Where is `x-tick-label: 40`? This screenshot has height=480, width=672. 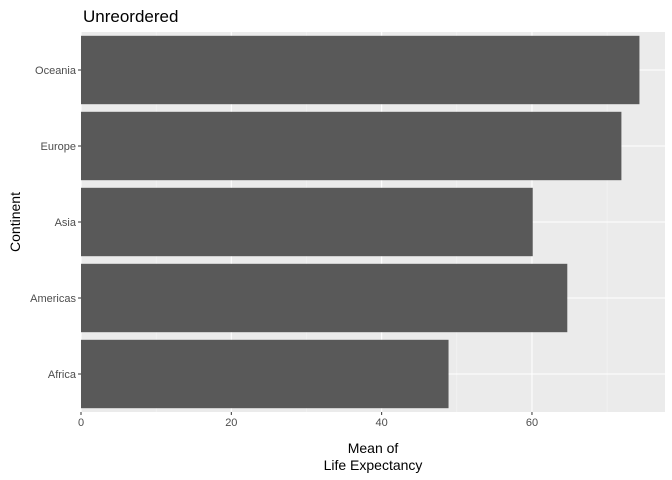
x-tick-label: 40 is located at coordinates (382, 423).